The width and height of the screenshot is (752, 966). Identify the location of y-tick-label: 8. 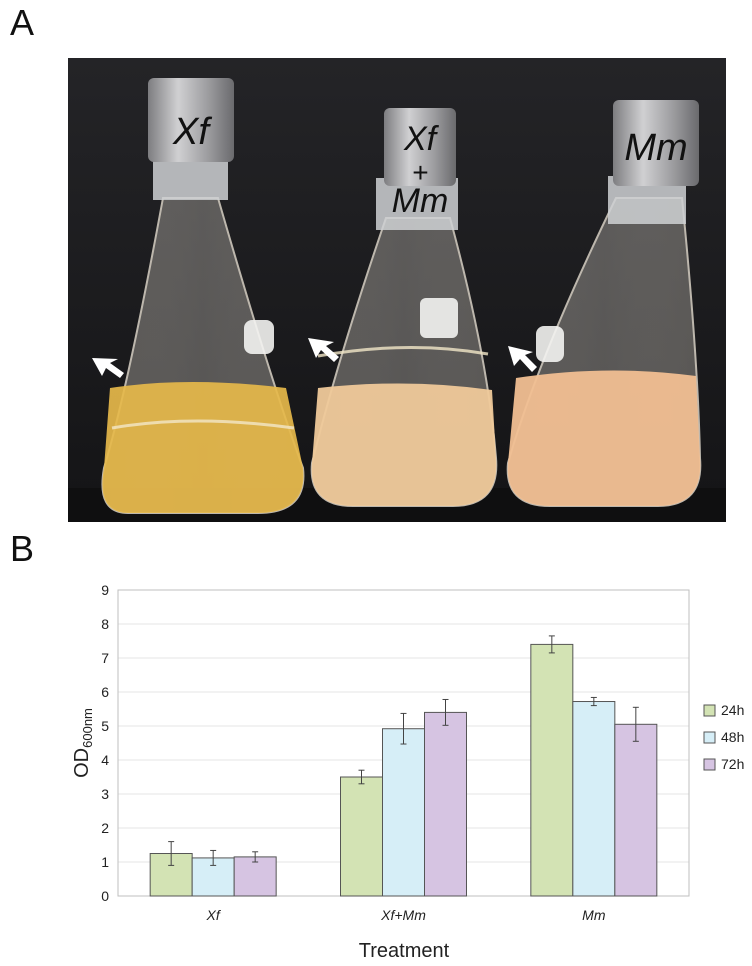
(105, 624).